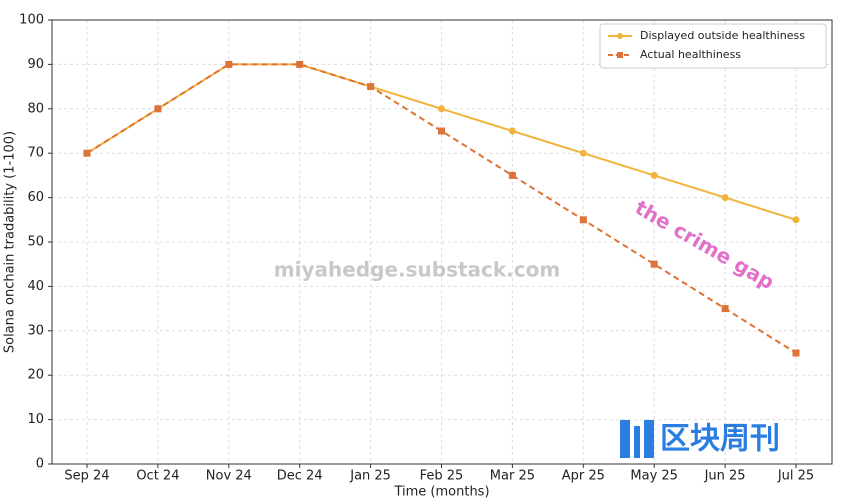 Image resolution: width=844 pixels, height=500 pixels. I want to click on y-tick-label: 50, so click(35, 242).